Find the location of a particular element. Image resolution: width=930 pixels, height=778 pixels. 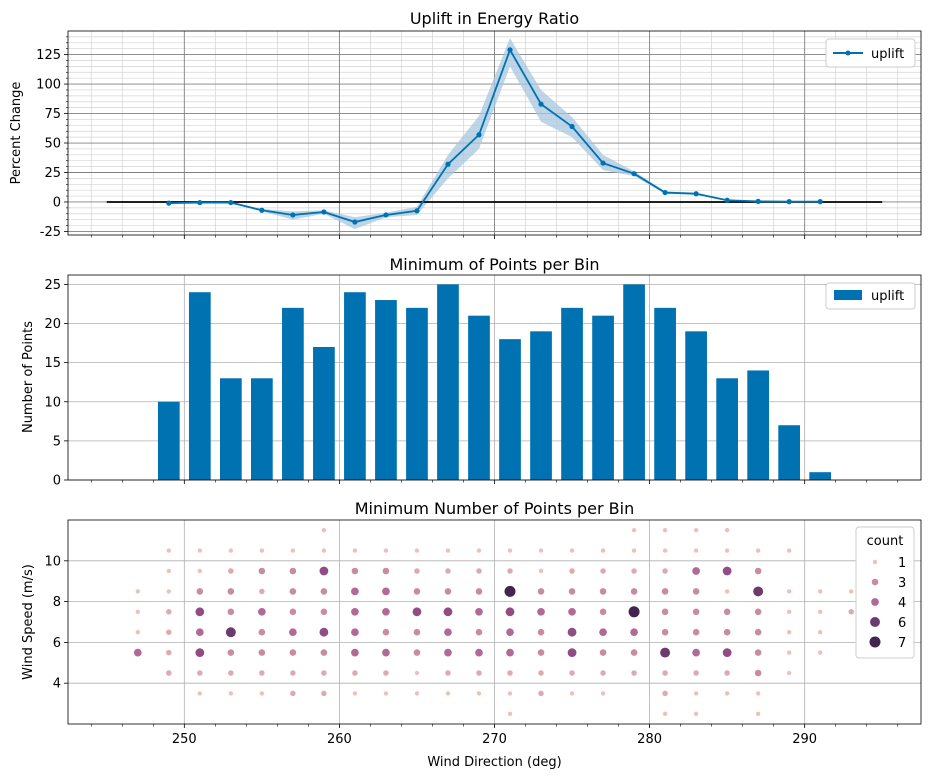

uplift-y-tick-label: 0 is located at coordinates (57, 202).